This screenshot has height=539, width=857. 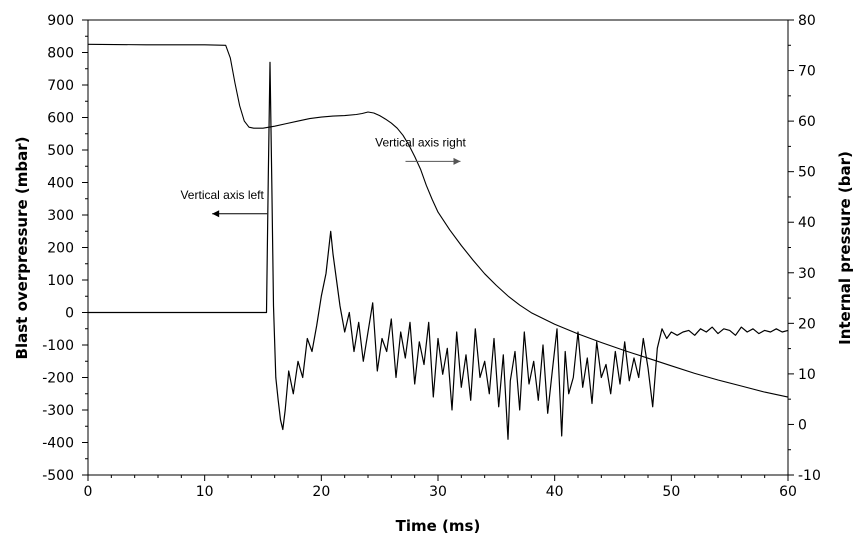 I want to click on y-left-tick-label: -400, so click(x=58, y=444).